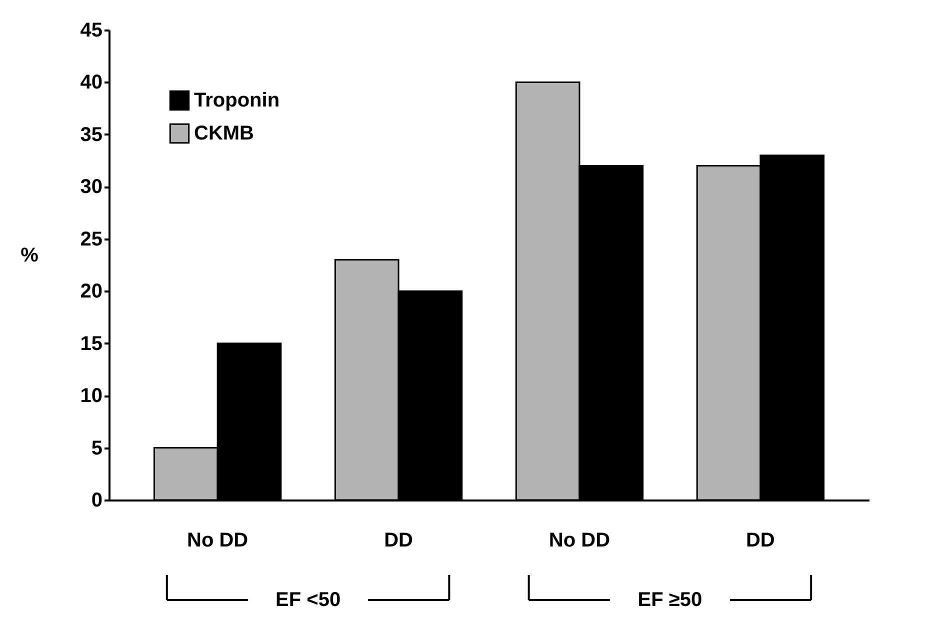 The height and width of the screenshot is (622, 944). What do you see at coordinates (91, 396) in the screenshot?
I see `y-tick-label: 10` at bounding box center [91, 396].